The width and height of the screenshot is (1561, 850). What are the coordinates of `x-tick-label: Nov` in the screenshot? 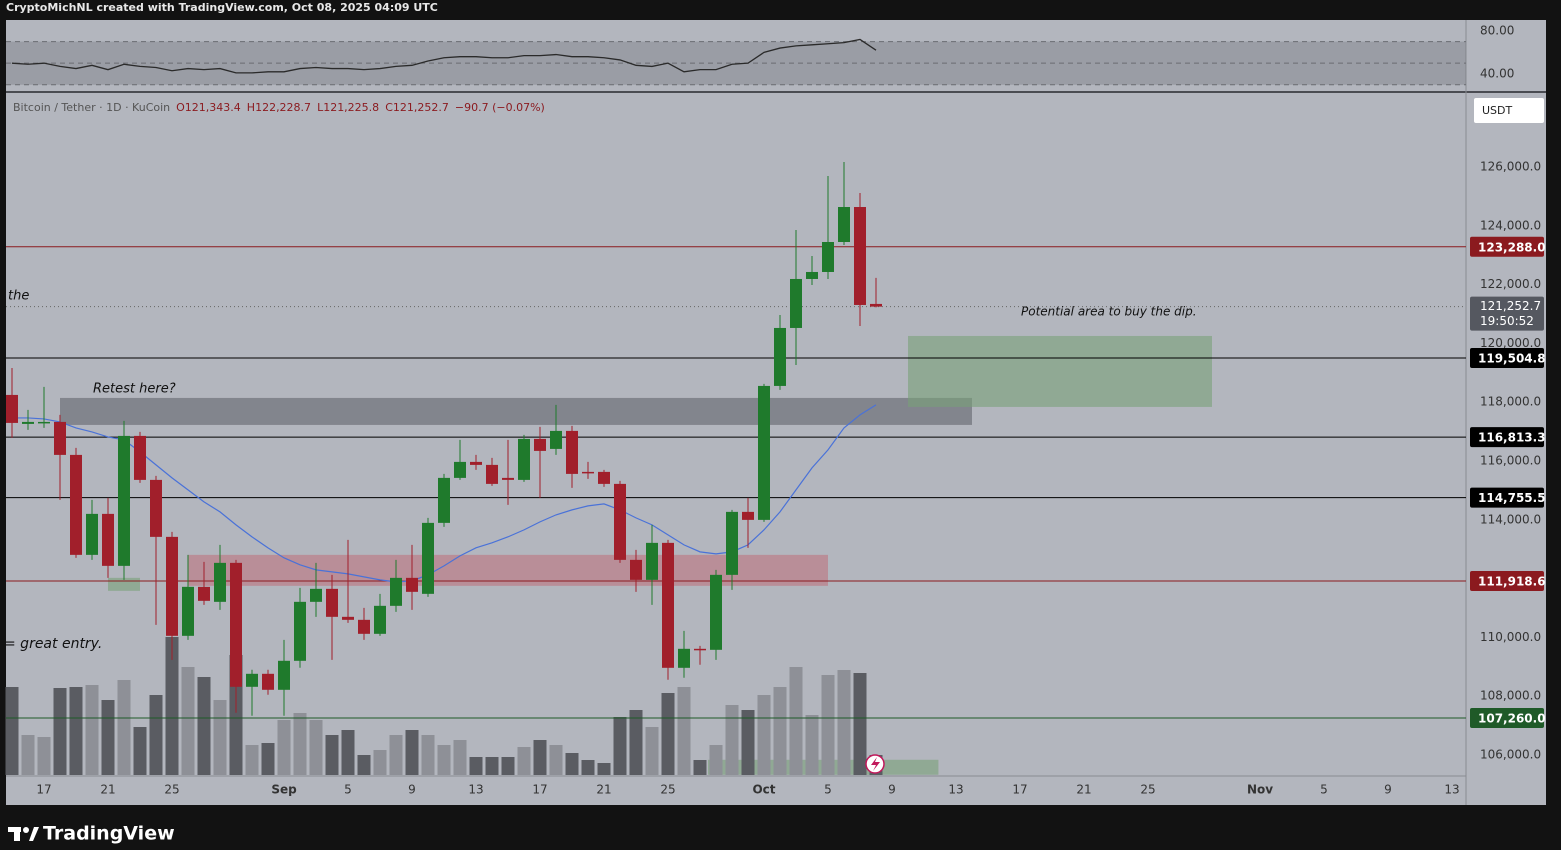 It's located at (1260, 790).